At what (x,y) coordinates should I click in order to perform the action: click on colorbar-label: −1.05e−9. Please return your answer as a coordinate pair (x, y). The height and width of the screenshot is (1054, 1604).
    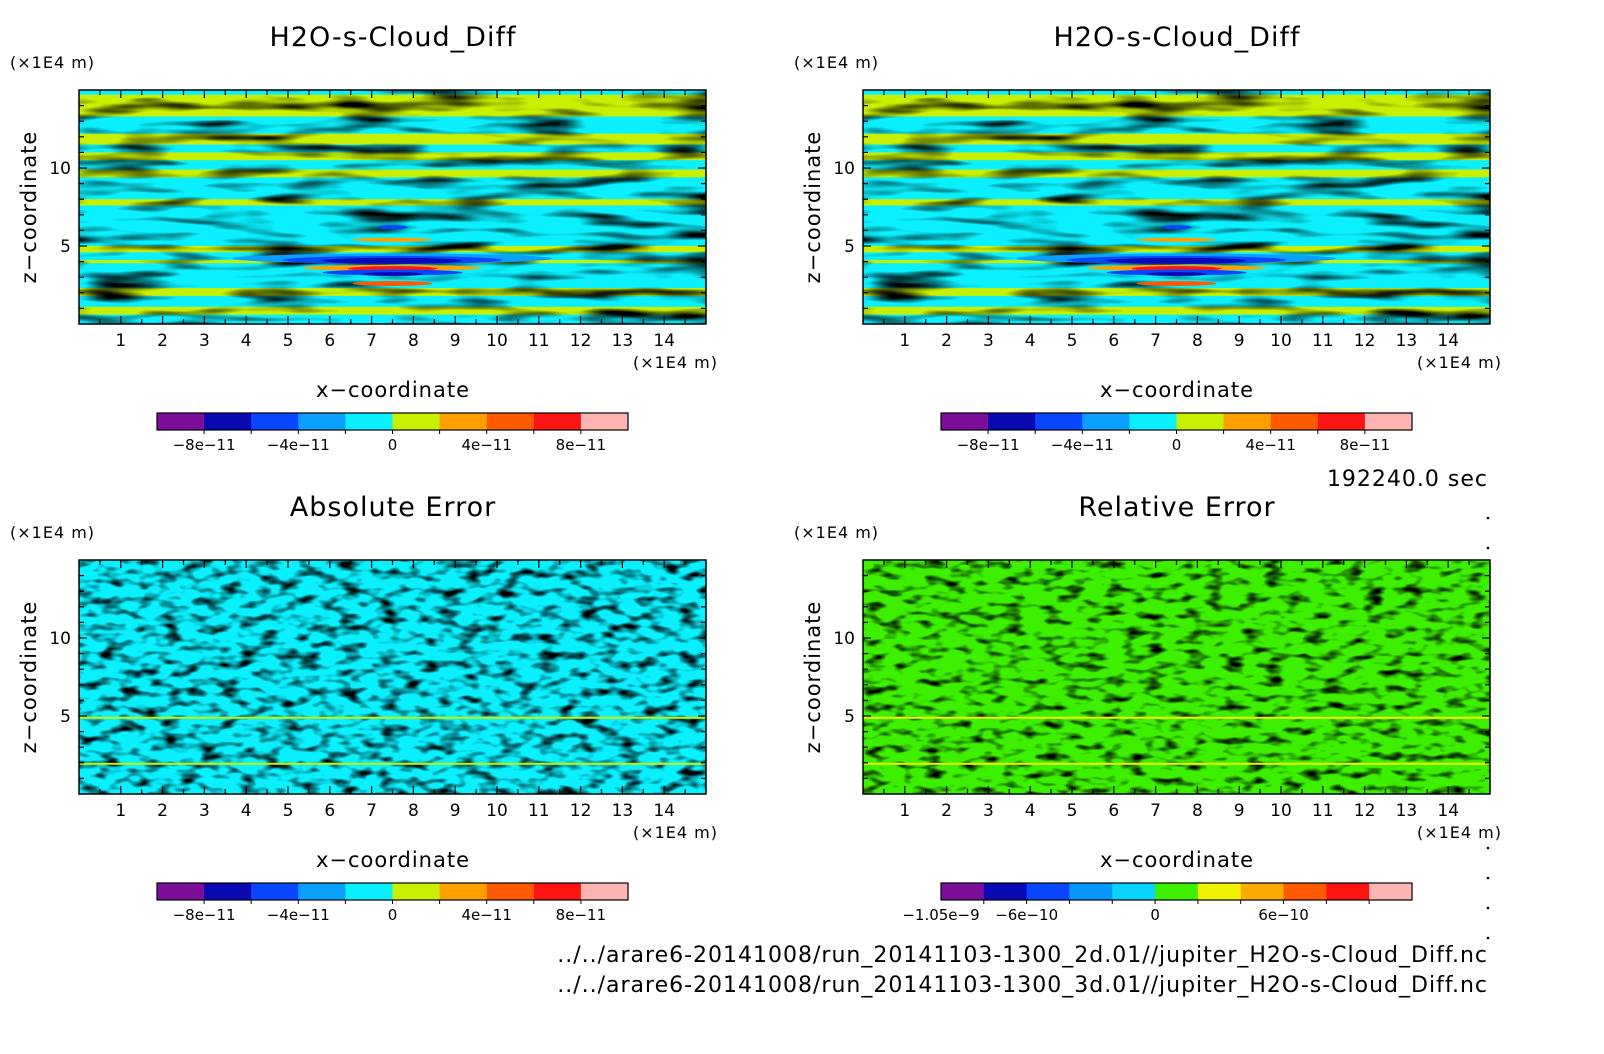
    Looking at the image, I should click on (940, 915).